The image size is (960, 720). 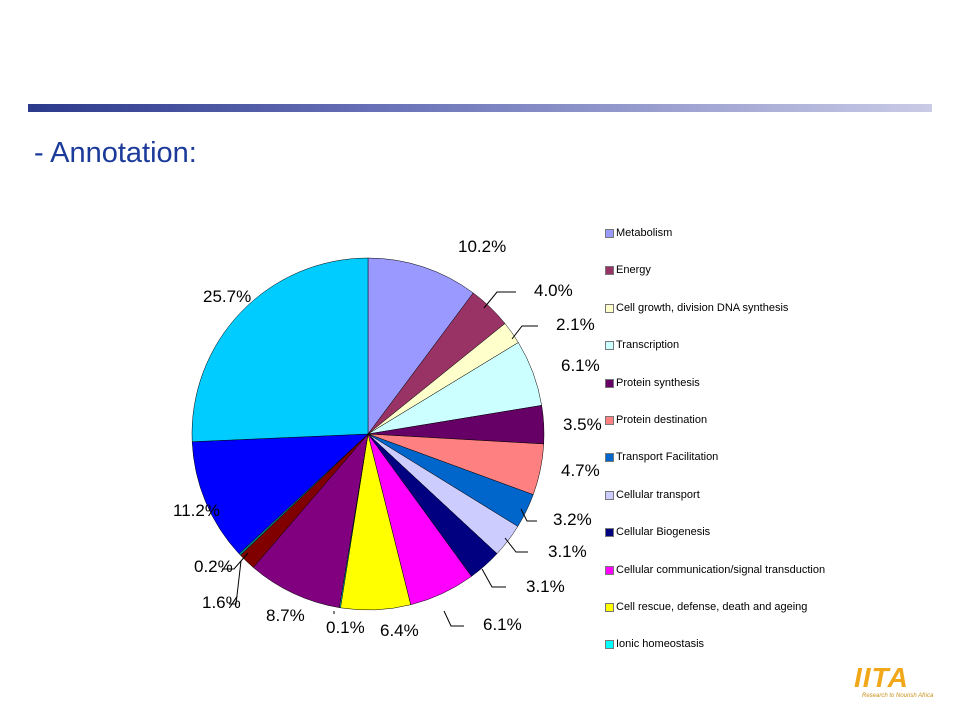 What do you see at coordinates (658, 494) in the screenshot?
I see `legend-label: Cellular transport` at bounding box center [658, 494].